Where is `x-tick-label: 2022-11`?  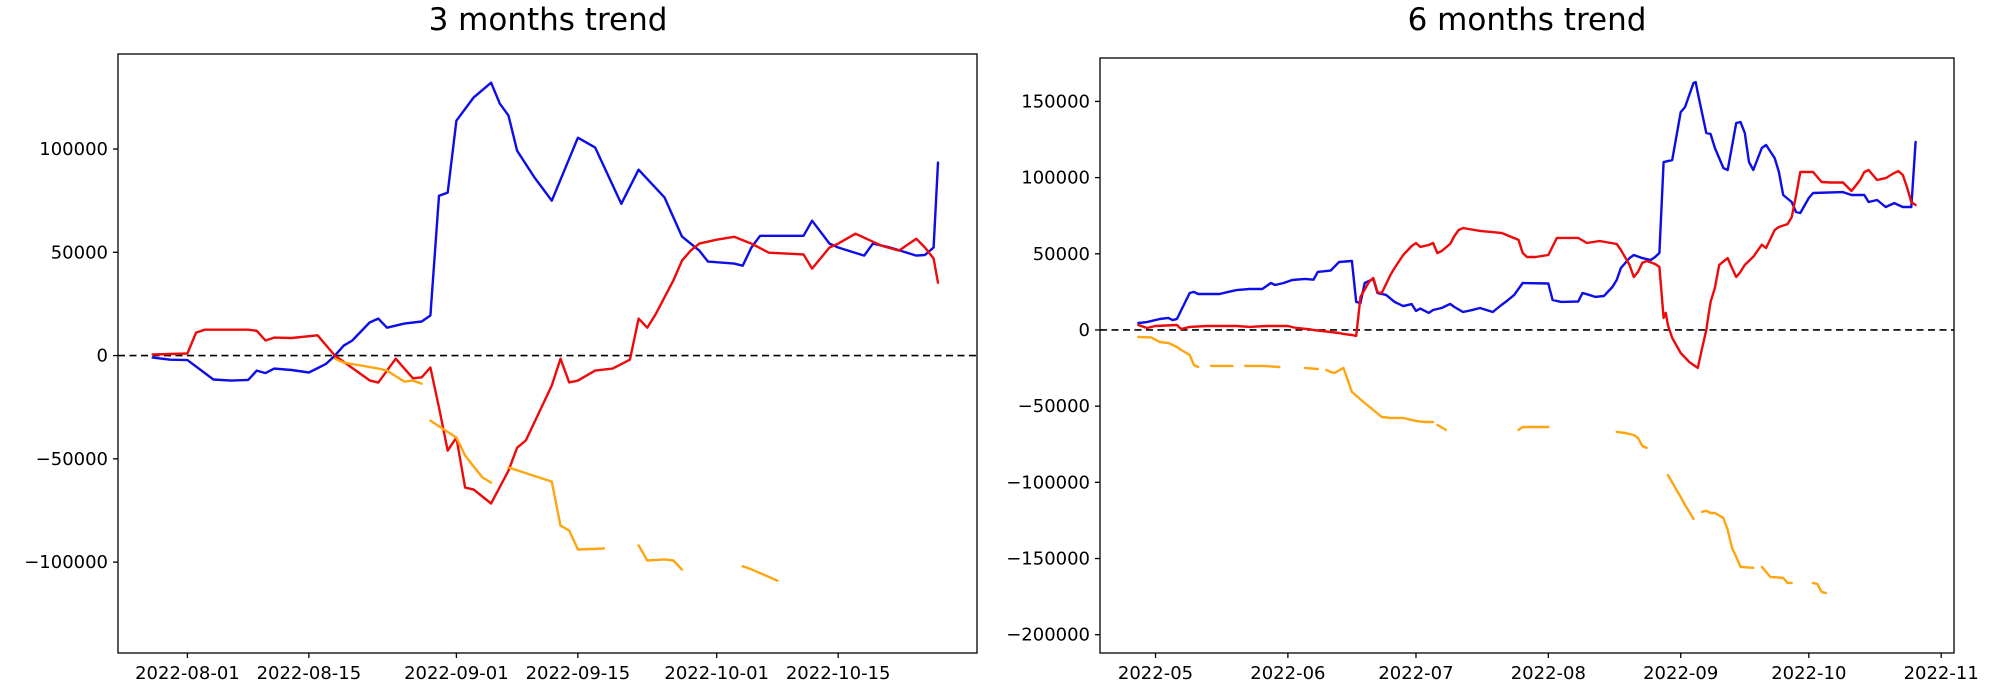 x-tick-label: 2022-11 is located at coordinates (1941, 673).